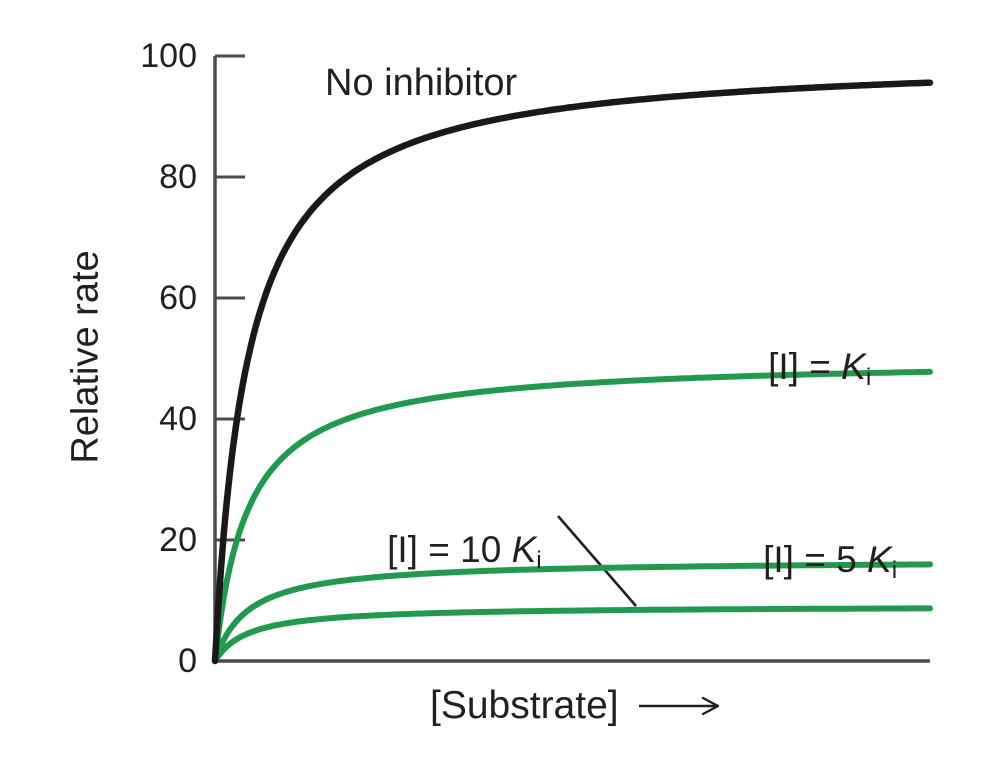  I want to click on curve-label-5ki: [I] = 5 Ki, so click(809, 562).